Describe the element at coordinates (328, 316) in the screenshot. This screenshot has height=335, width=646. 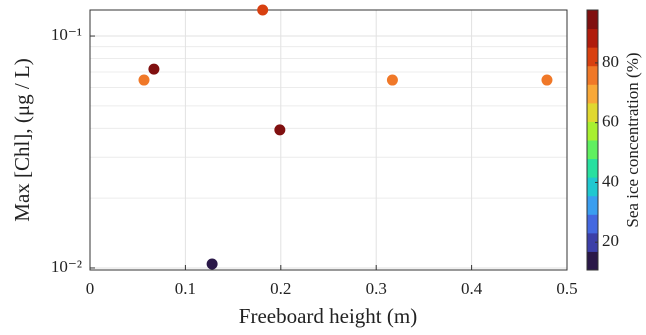
I see `x-axis-label: Freeboard height (m)` at that location.